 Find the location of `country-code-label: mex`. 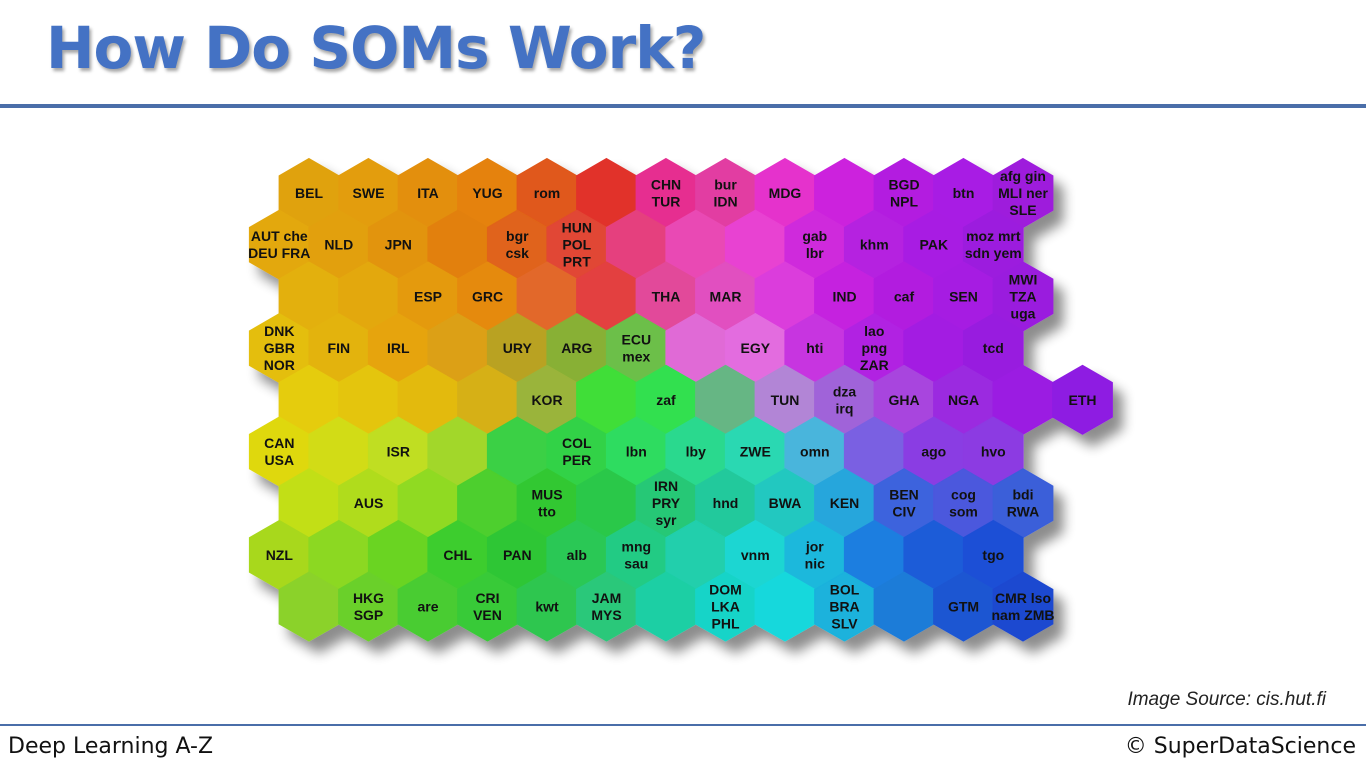

country-code-label: mex is located at coordinates (636, 357).